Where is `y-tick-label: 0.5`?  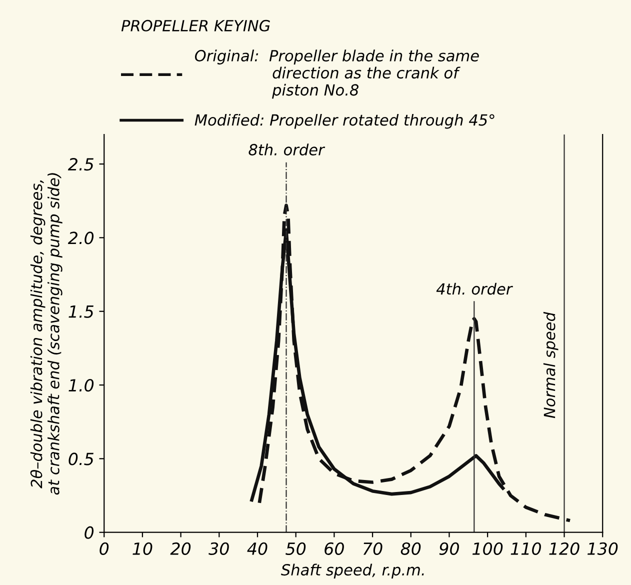 y-tick-label: 0.5 is located at coordinates (81, 459).